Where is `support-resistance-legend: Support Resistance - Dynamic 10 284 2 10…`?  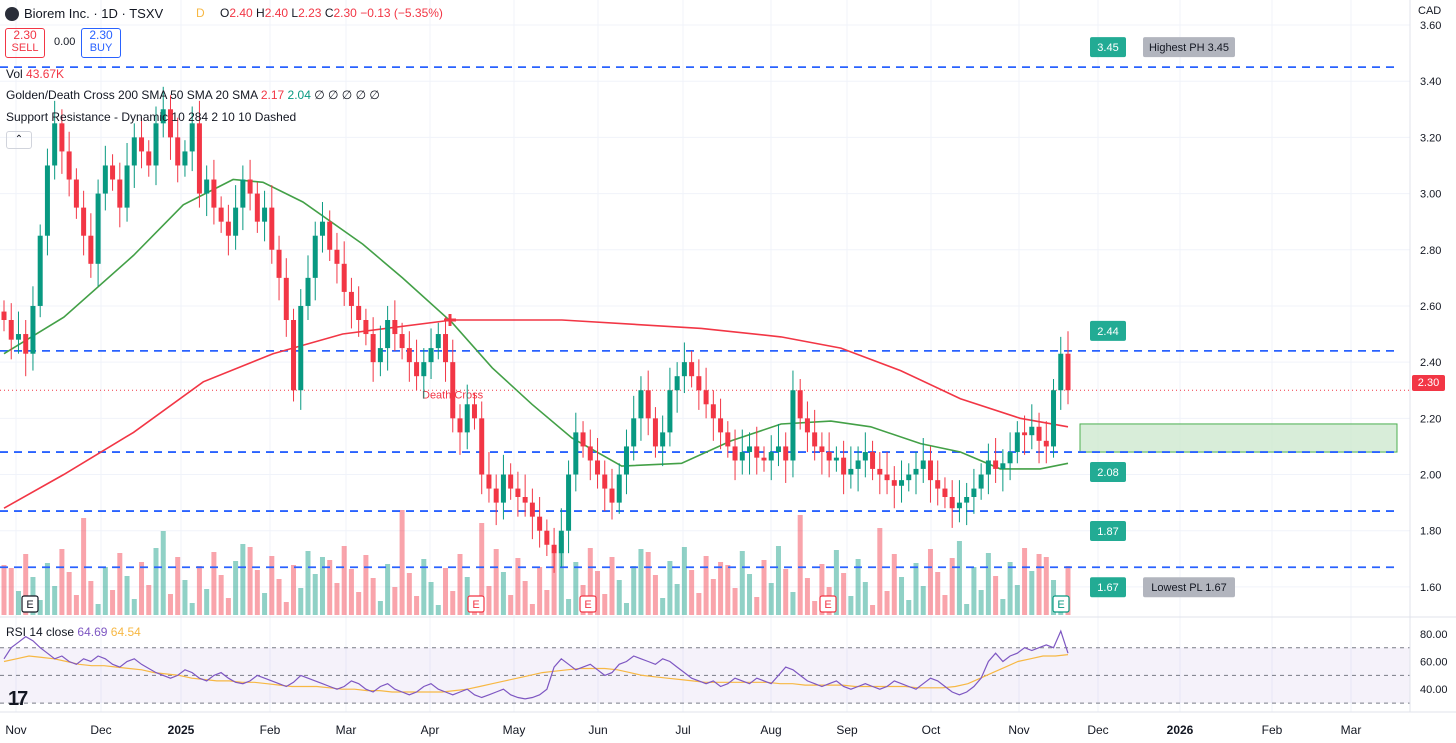
support-resistance-legend: Support Resistance - Dynamic 10 284 2 10… is located at coordinates (151, 117).